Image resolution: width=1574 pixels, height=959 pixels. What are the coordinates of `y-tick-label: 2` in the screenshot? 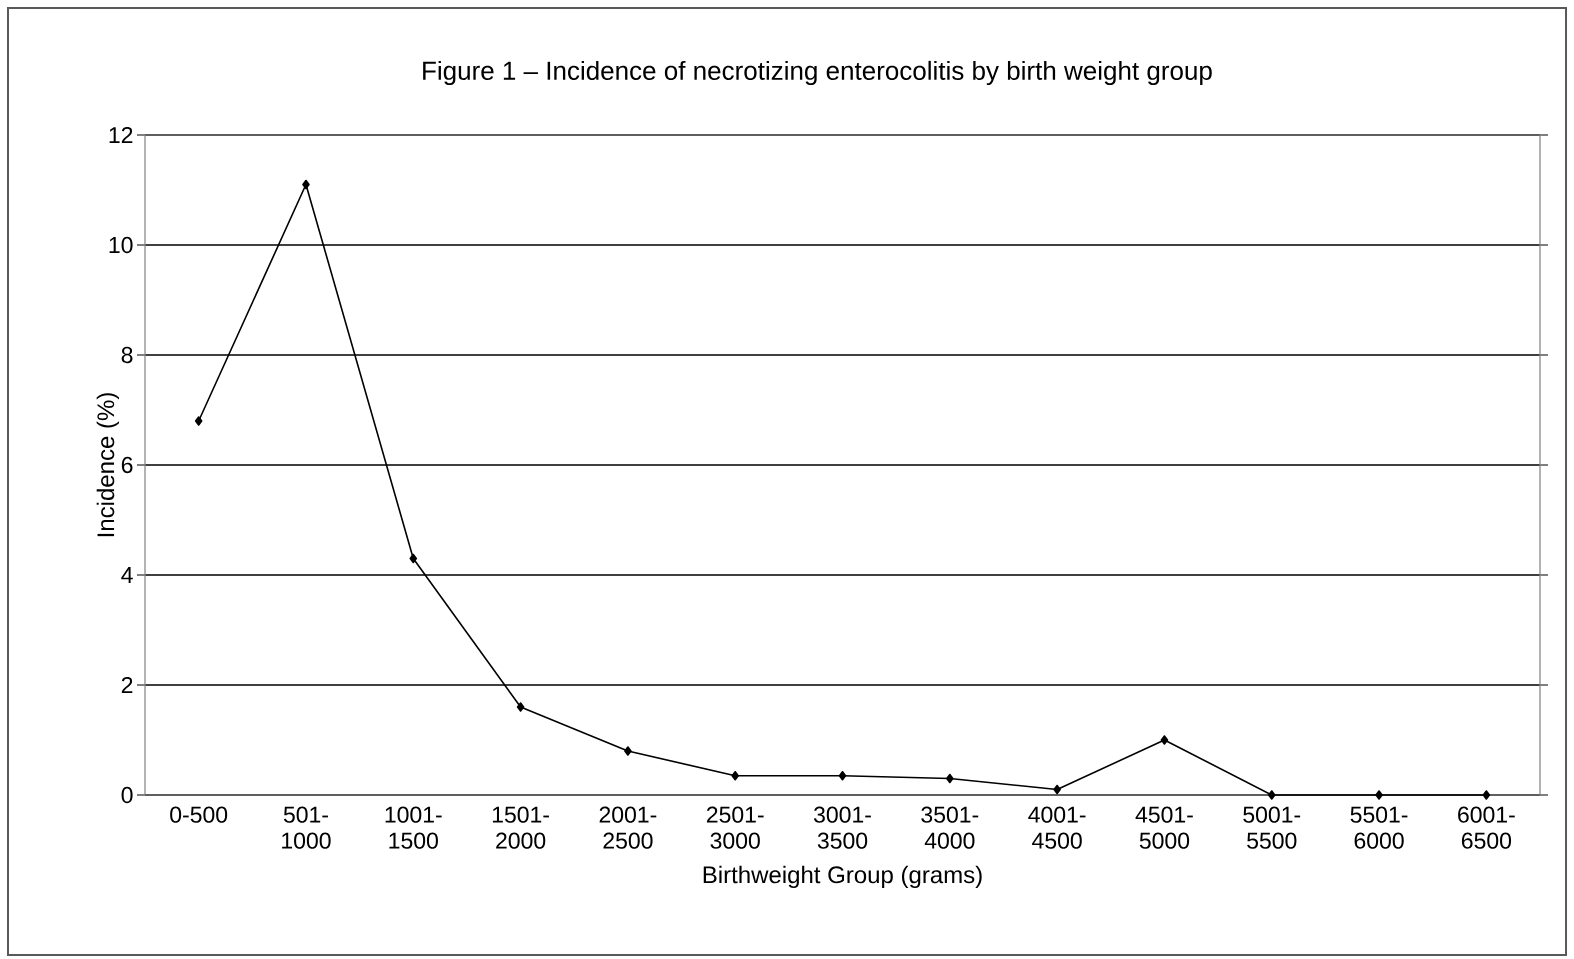 It's located at (127, 685).